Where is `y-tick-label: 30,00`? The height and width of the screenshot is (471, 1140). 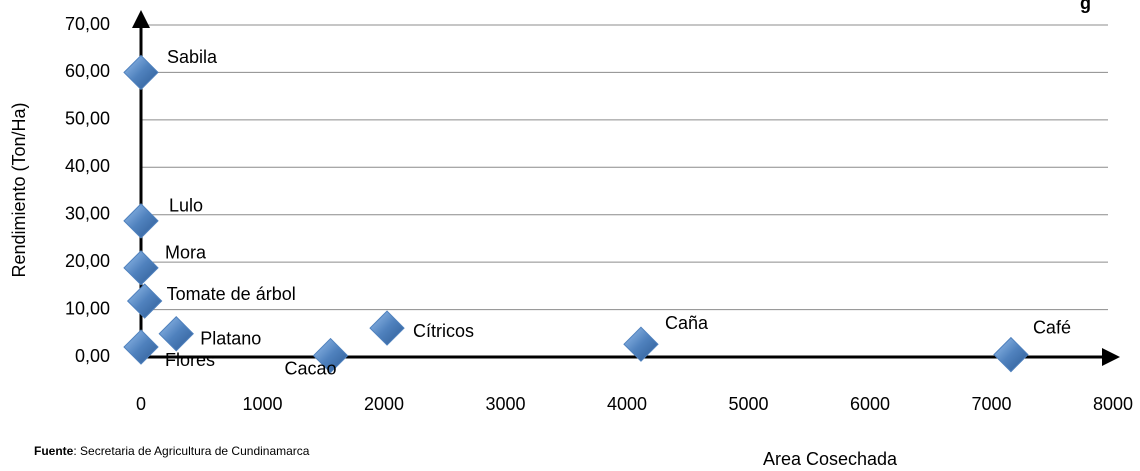 y-tick-label: 30,00 is located at coordinates (87, 213).